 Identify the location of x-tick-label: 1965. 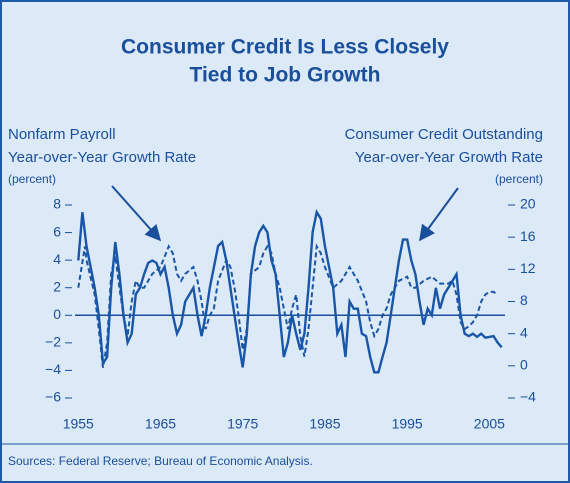
(160, 424).